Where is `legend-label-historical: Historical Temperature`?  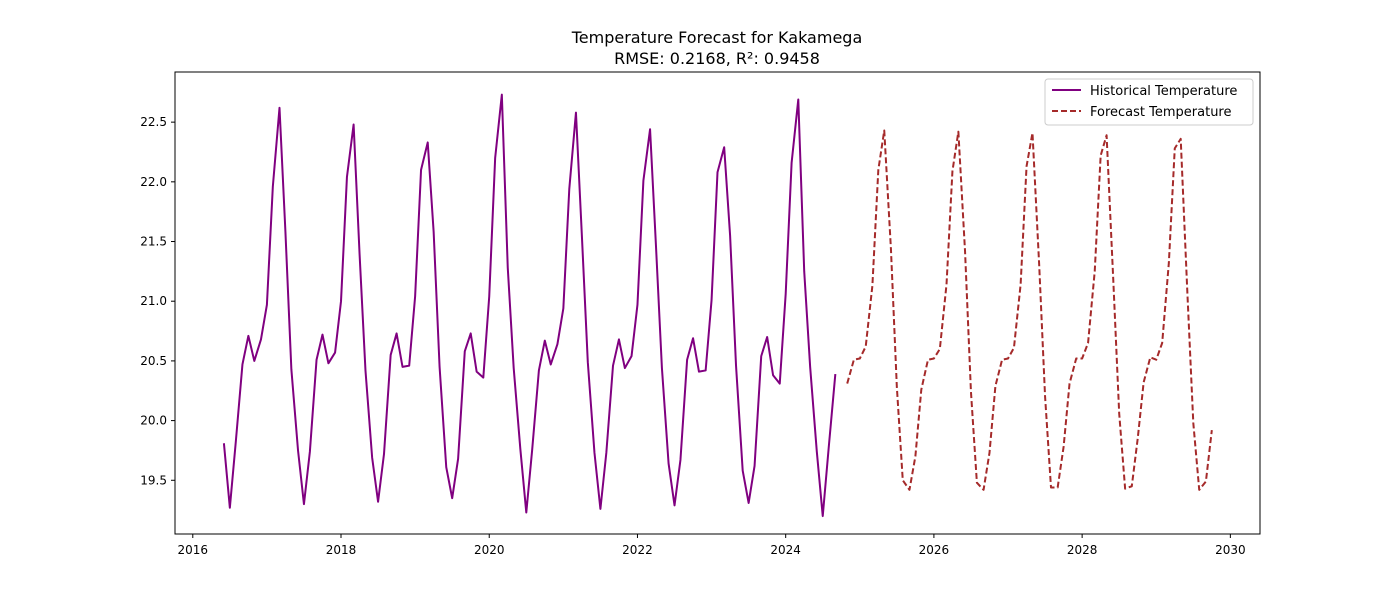 legend-label-historical: Historical Temperature is located at coordinates (1163, 91).